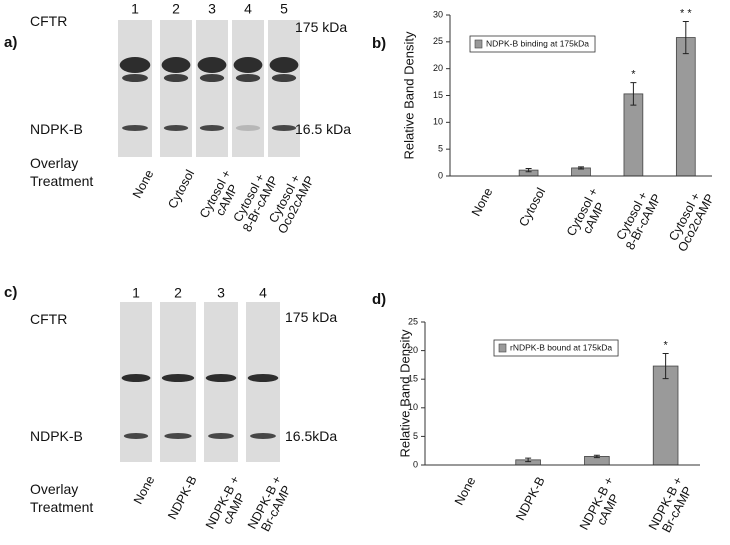 This screenshot has height=545, width=730. What do you see at coordinates (11, 292) in the screenshot?
I see `panel-label: c)` at bounding box center [11, 292].